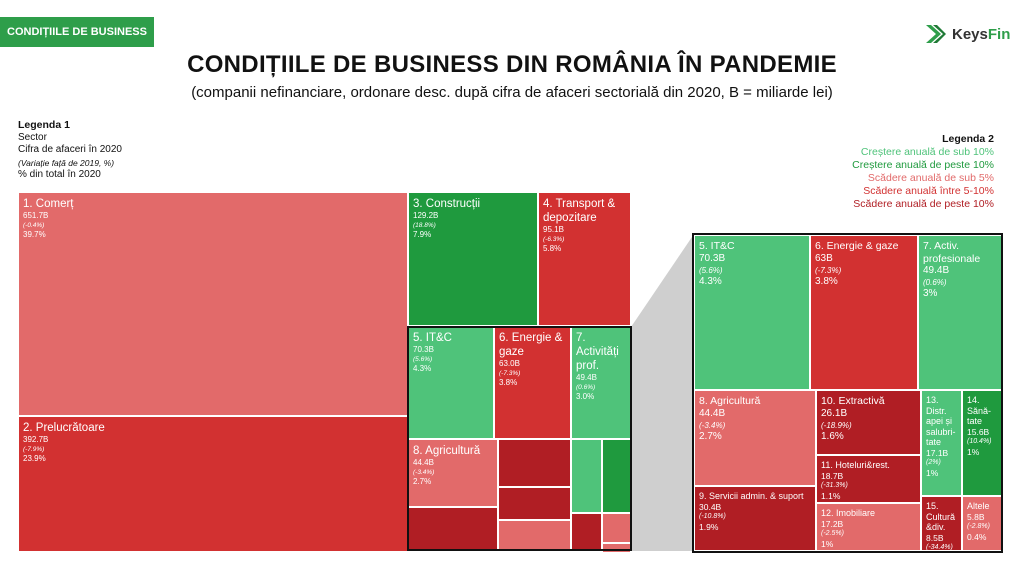  I want to click on tile-change: (10.4%), so click(979, 441).